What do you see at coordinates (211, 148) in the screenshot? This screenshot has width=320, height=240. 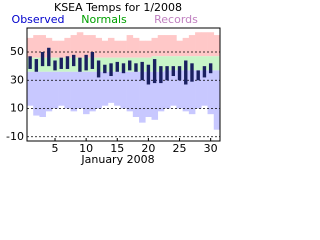 I see `x-tick-label: 30` at bounding box center [211, 148].